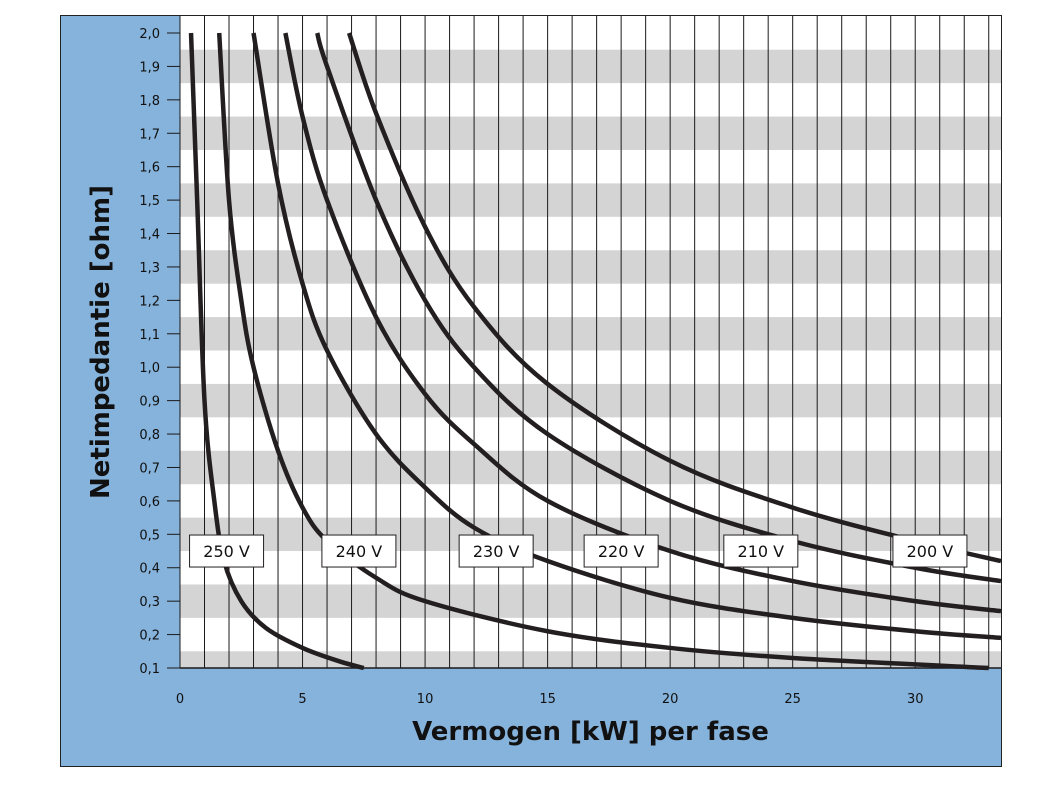 This screenshot has height=787, width=1053. I want to click on y-tick-label: 1,8, so click(149, 101).